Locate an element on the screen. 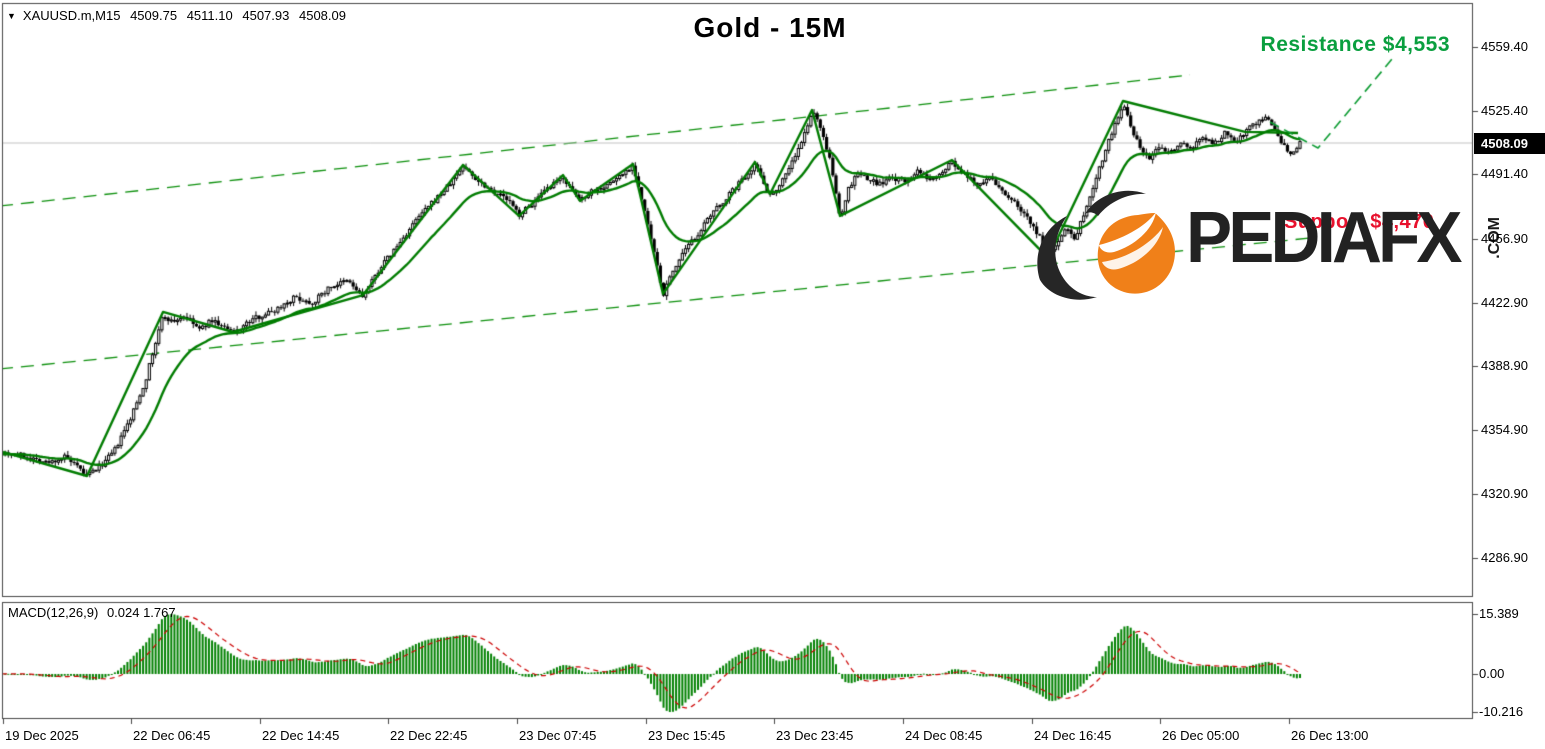  ohlc-close: 4508.09 is located at coordinates (322, 15).